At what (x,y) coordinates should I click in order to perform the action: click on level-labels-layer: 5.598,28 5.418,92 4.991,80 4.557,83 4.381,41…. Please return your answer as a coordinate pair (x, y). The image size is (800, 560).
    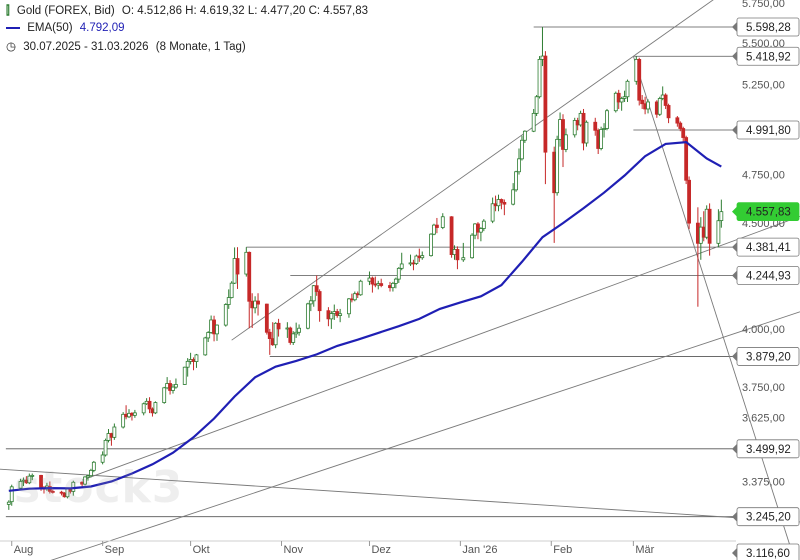
    Looking at the image, I should click on (766, 288).